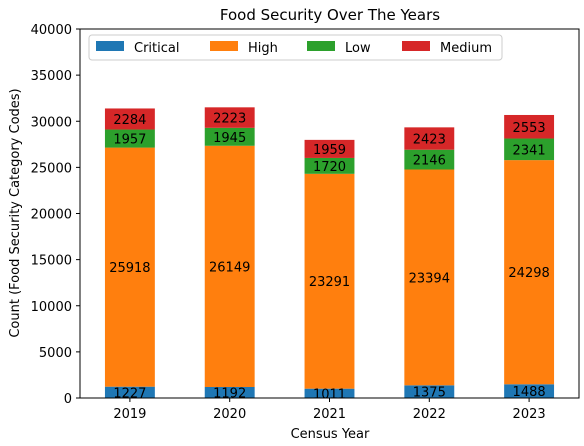  I want to click on bar-medium-2023, so click(529, 126).